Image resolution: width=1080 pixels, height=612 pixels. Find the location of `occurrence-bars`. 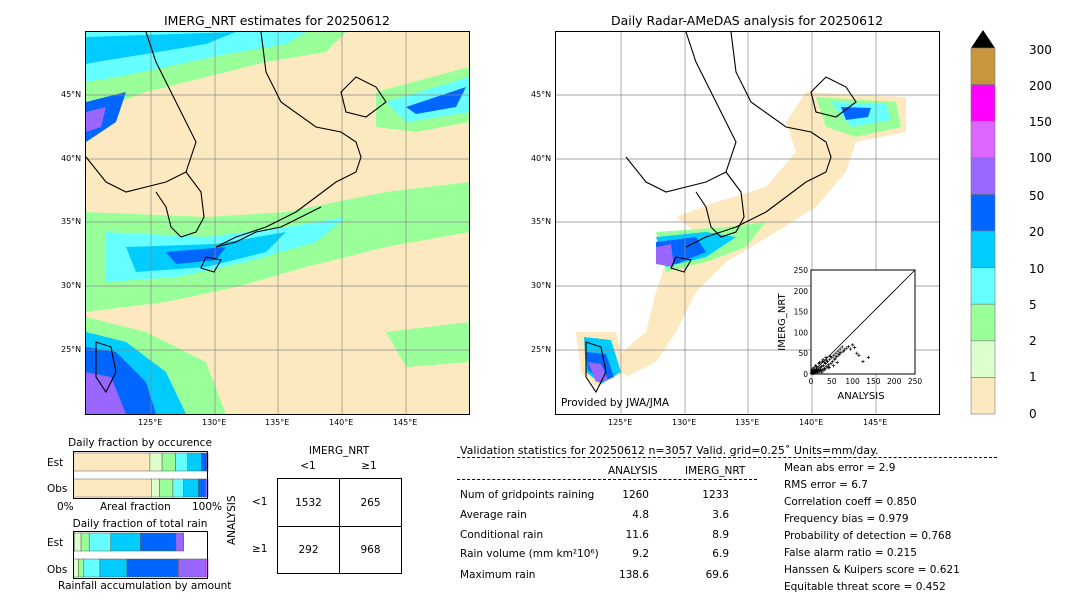

occurrence-bars is located at coordinates (141, 475).